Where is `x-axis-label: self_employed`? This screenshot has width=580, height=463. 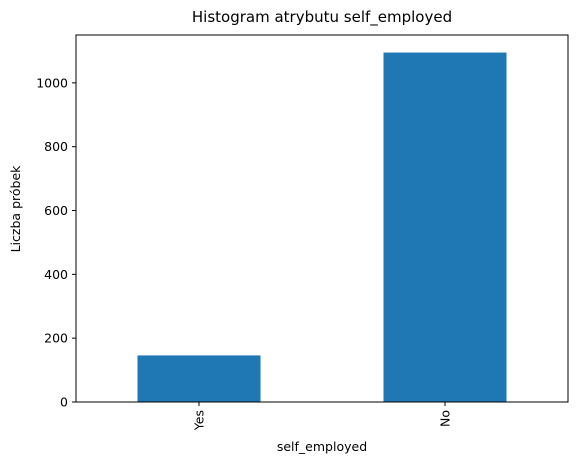
x-axis-label: self_employed is located at coordinates (322, 446).